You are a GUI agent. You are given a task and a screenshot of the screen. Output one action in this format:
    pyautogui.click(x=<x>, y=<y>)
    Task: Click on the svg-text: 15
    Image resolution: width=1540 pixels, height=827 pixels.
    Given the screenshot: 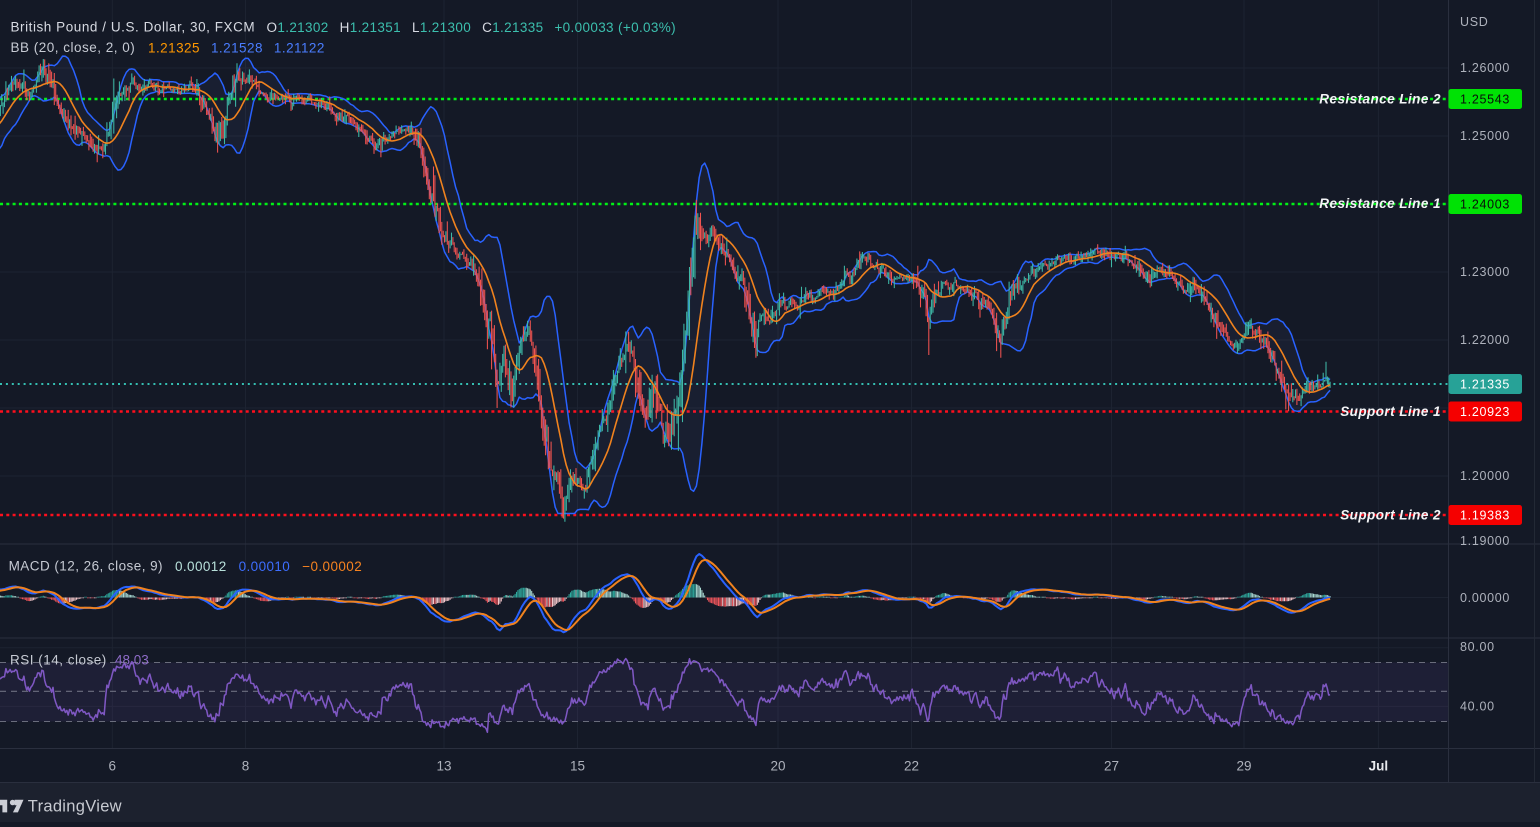 What is the action you would take?
    pyautogui.click(x=577, y=766)
    